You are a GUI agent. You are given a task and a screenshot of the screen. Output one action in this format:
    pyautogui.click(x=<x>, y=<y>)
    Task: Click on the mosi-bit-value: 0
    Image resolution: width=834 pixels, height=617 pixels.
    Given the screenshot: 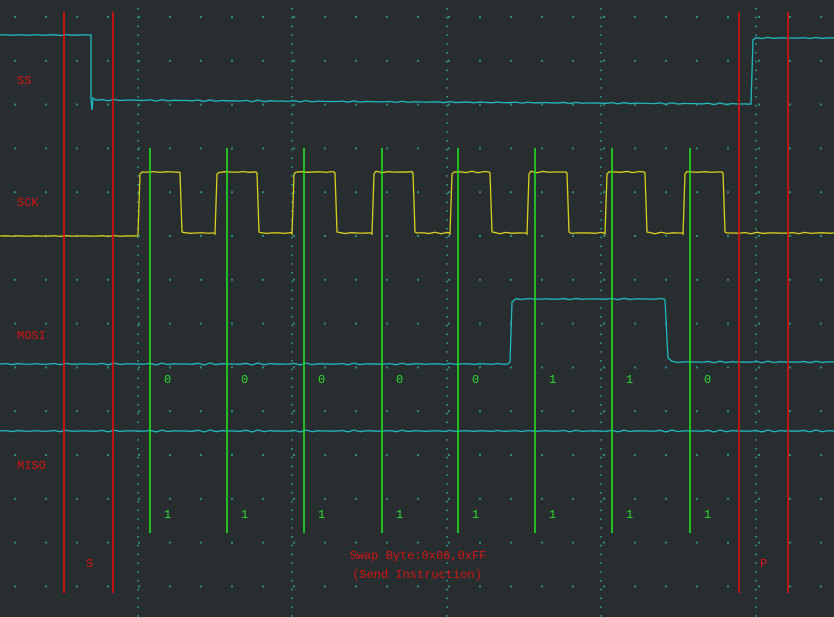 What is the action you would take?
    pyautogui.click(x=168, y=380)
    